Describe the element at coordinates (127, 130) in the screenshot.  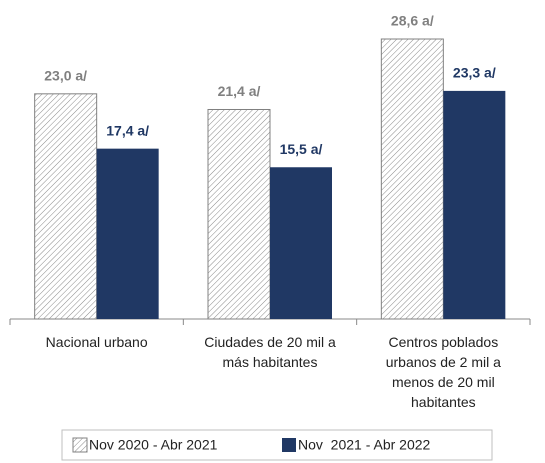
I see `data-label: 17,4 a/` at that location.